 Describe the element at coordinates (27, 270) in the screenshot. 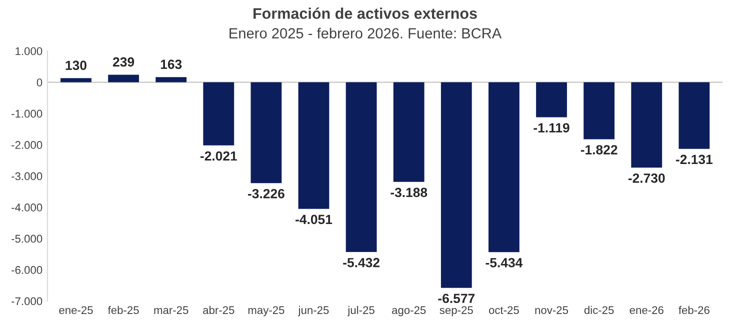

I see `y-tick-label: -6.000` at that location.